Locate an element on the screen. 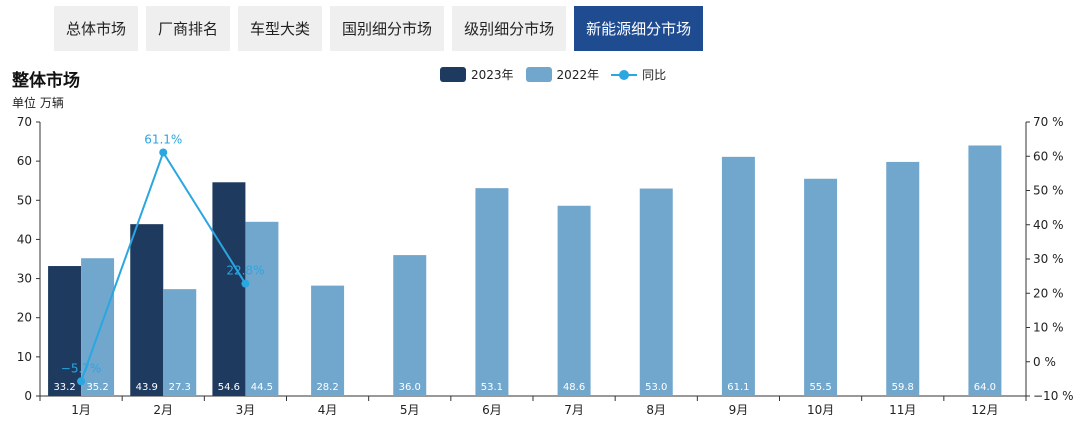  legend-label-2023: 2023年 is located at coordinates (492, 75).